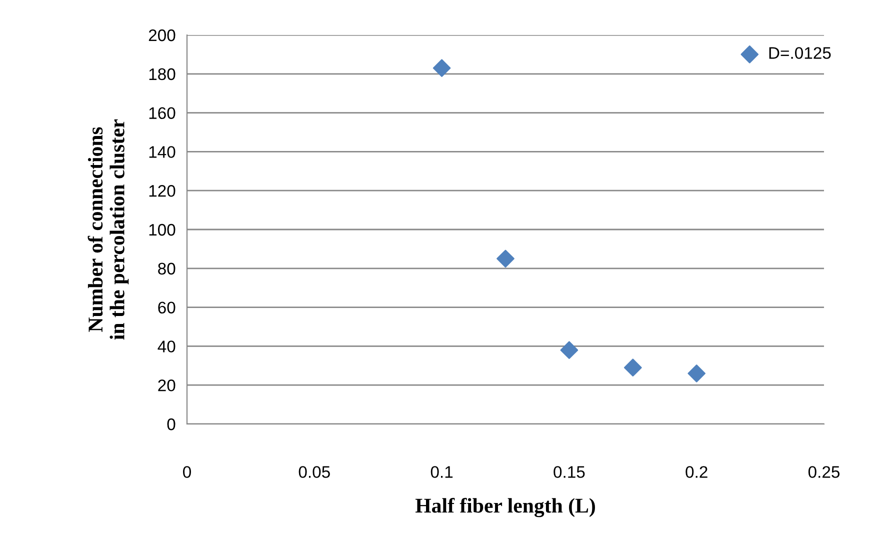 This screenshot has height=558, width=888. Describe the element at coordinates (167, 386) in the screenshot. I see `y-tick-label: 20` at that location.